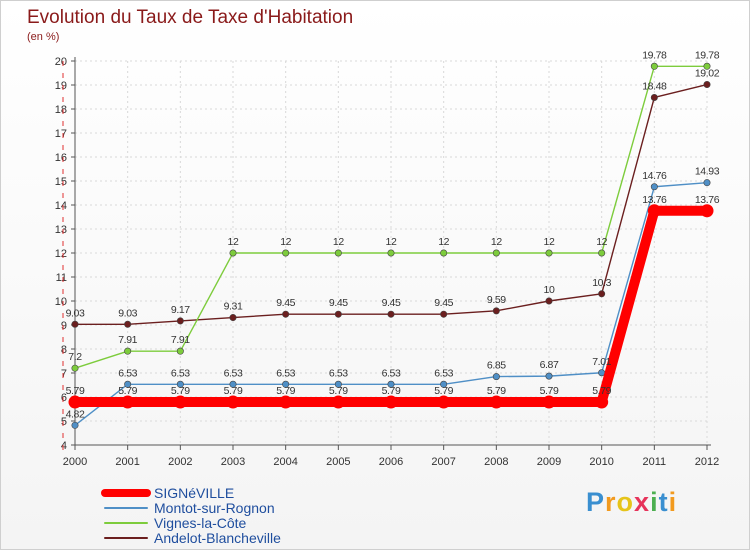 Image resolution: width=750 pixels, height=550 pixels. What do you see at coordinates (625, 502) in the screenshot?
I see `logo-letter: o` at bounding box center [625, 502].